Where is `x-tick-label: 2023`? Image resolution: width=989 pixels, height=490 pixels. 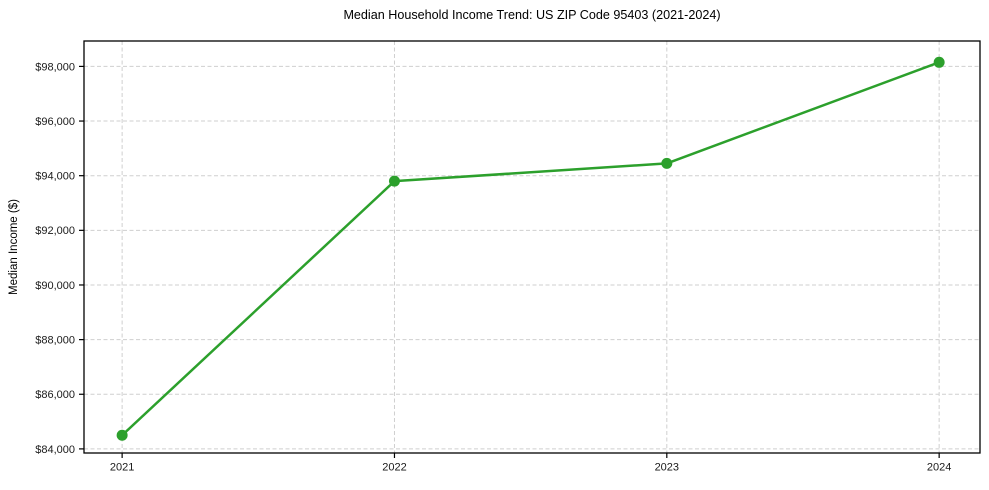 x-tick-label: 2023 is located at coordinates (667, 468).